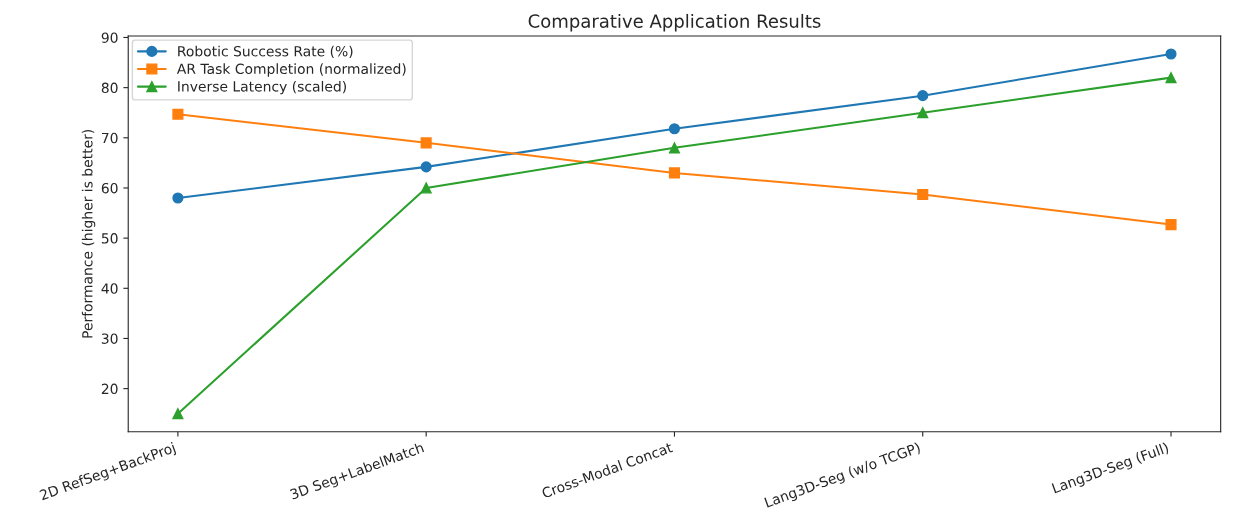  Describe the element at coordinates (674, 22) in the screenshot. I see `chart-title: Comparative Application Results` at that location.